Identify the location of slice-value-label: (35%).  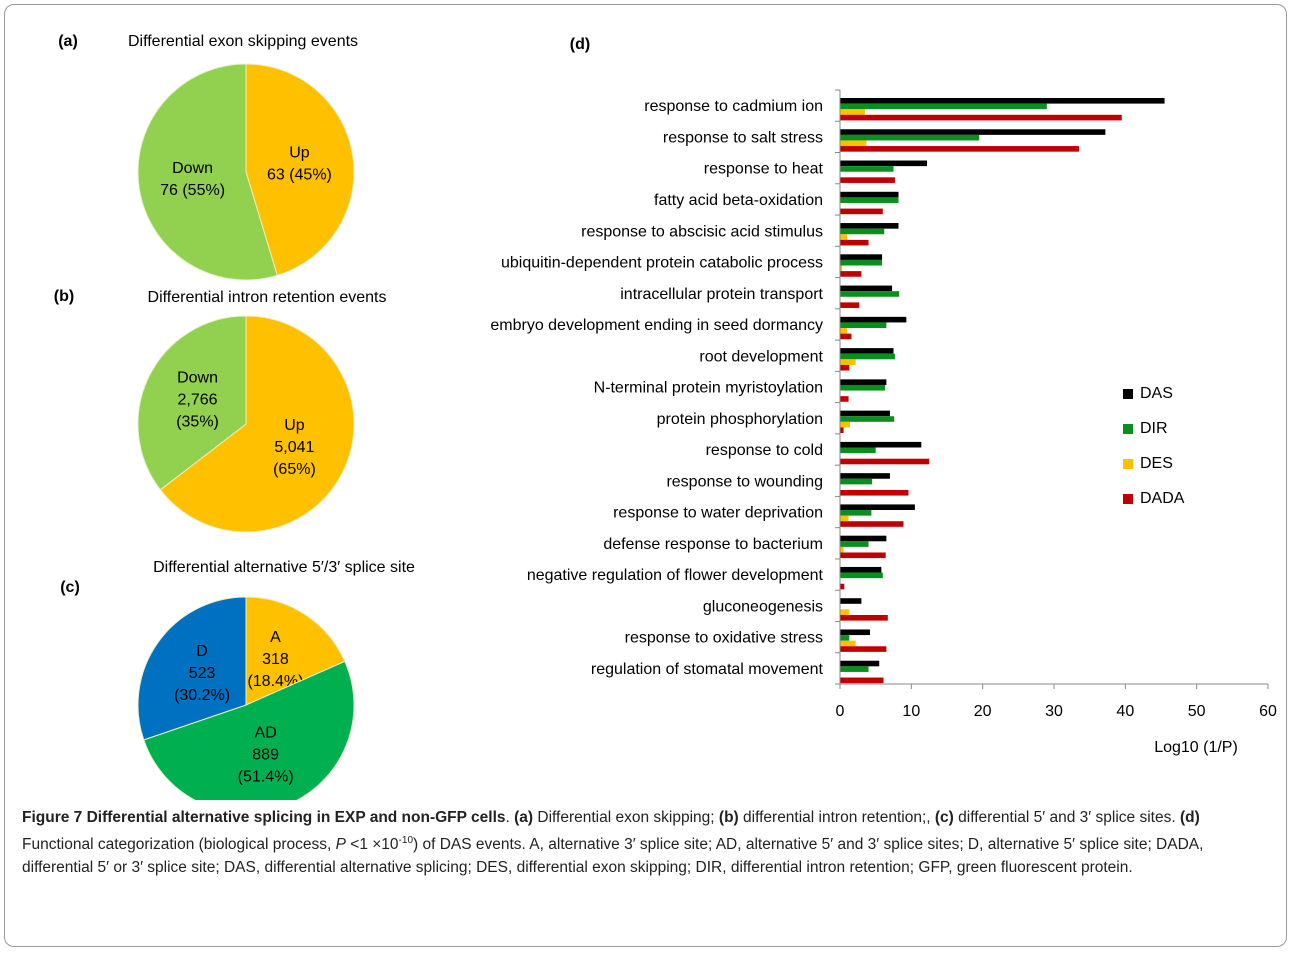
(197, 421).